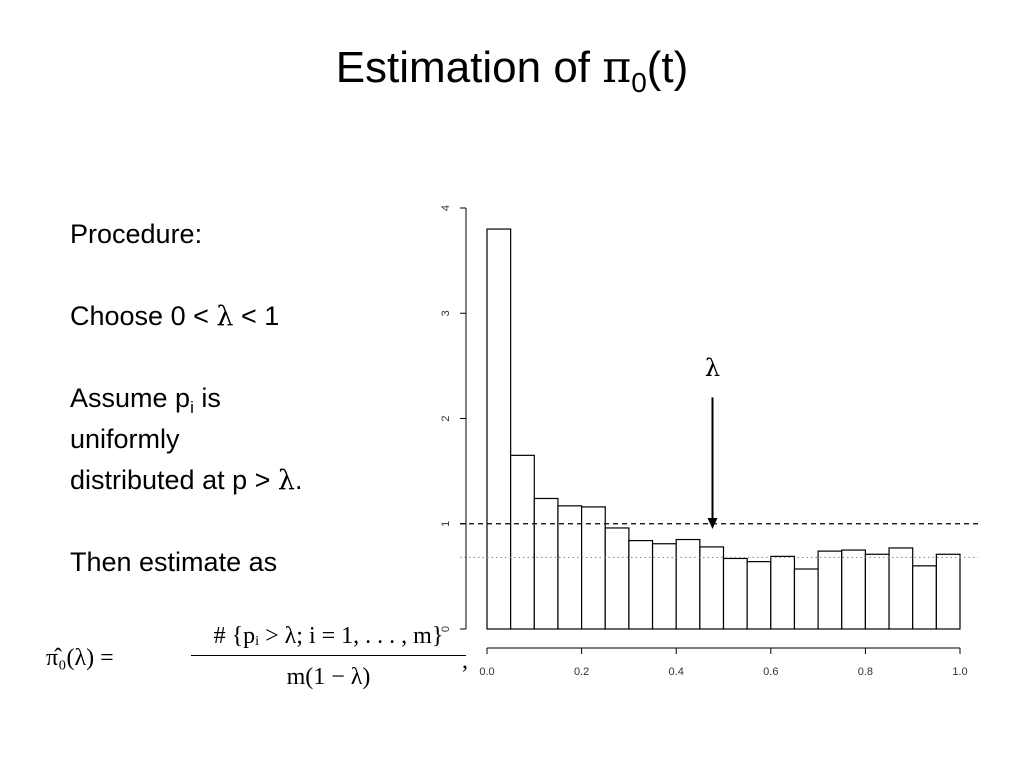 Image resolution: width=1024 pixels, height=768 pixels. What do you see at coordinates (446, 524) in the screenshot?
I see `y-tick-label: 1` at bounding box center [446, 524].